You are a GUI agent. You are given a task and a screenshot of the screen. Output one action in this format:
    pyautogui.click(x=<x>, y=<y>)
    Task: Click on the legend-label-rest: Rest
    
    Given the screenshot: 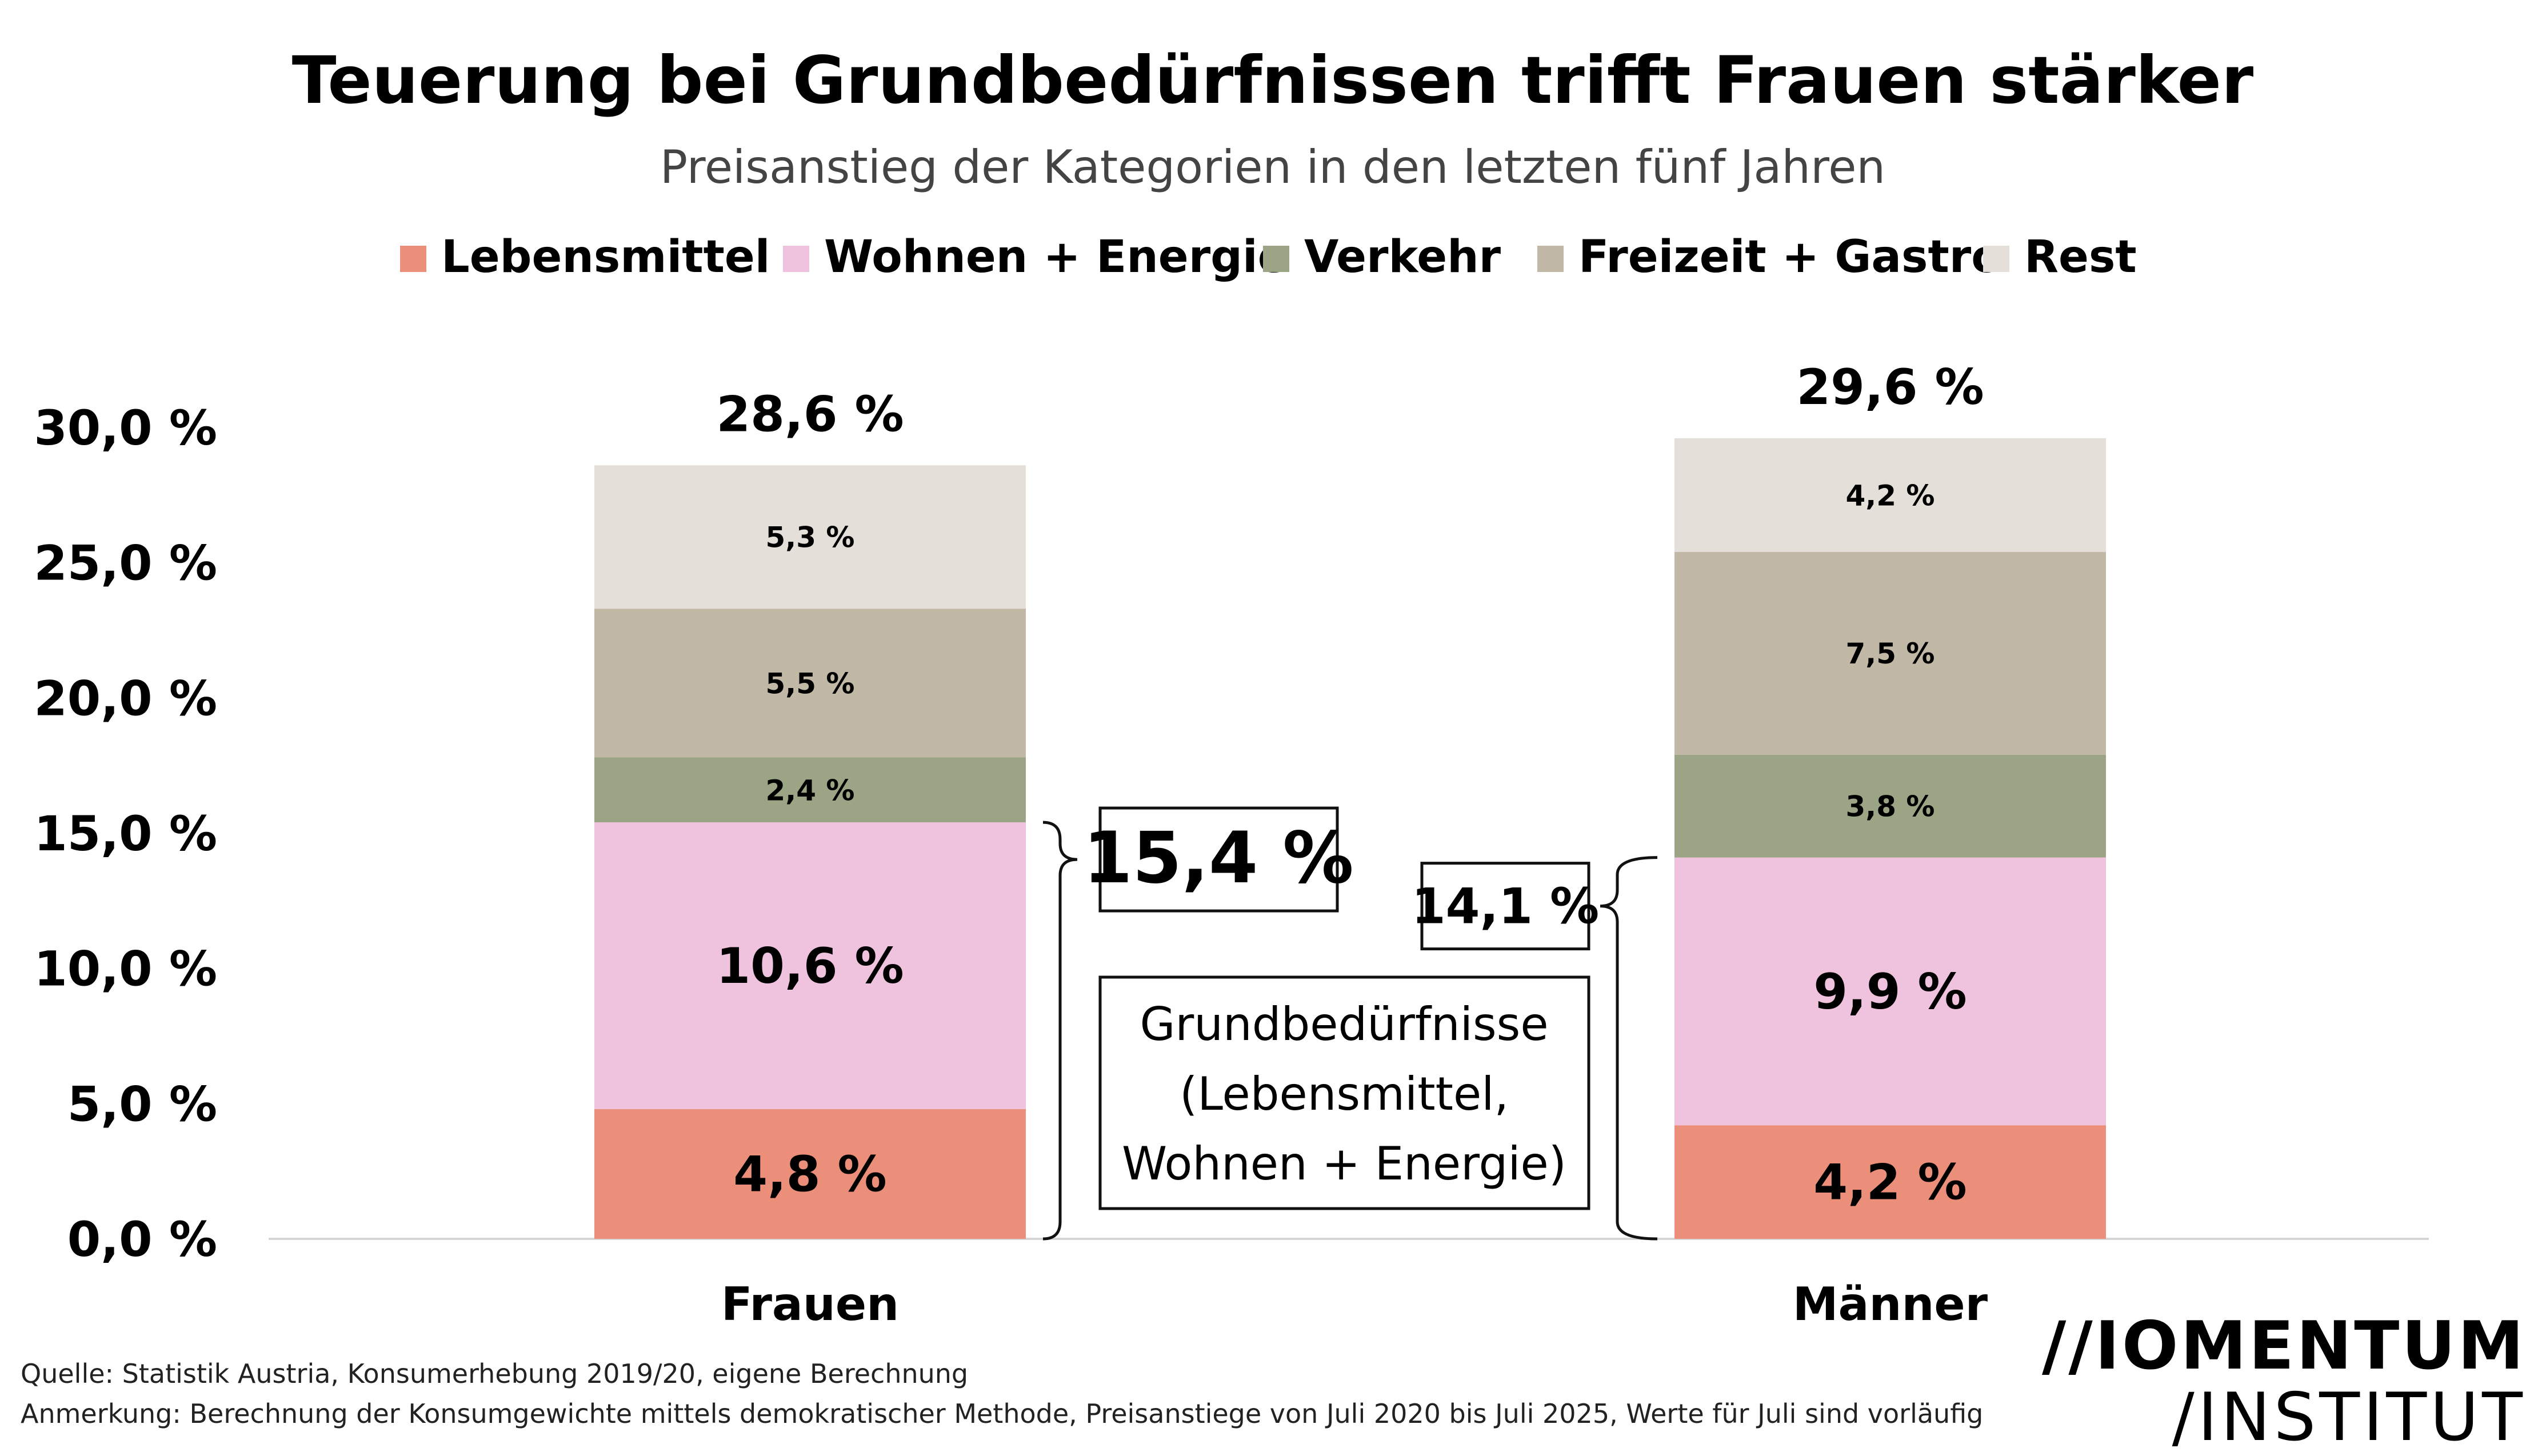 What is the action you would take?
    pyautogui.click(x=2080, y=257)
    